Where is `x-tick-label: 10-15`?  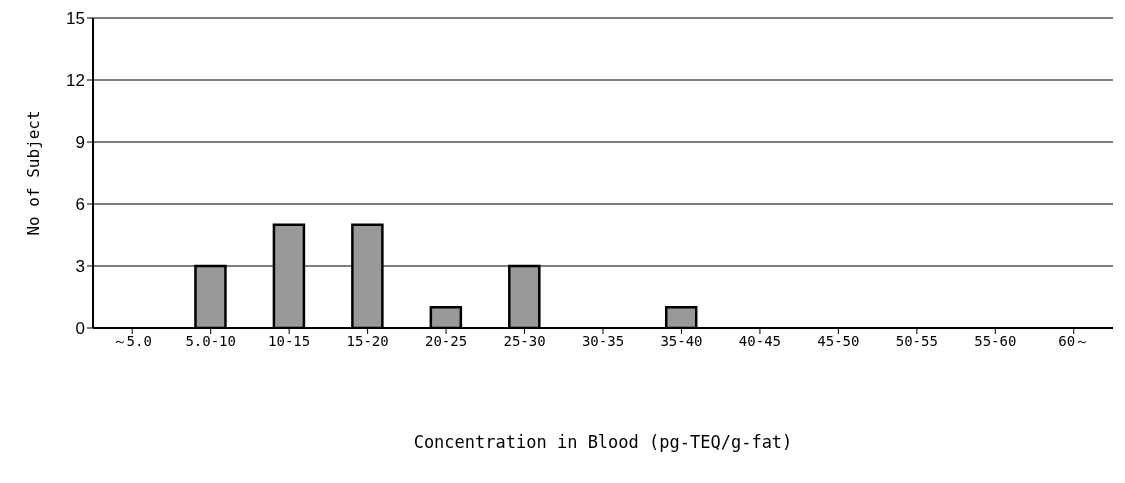 x-tick-label: 10-15 is located at coordinates (289, 340).